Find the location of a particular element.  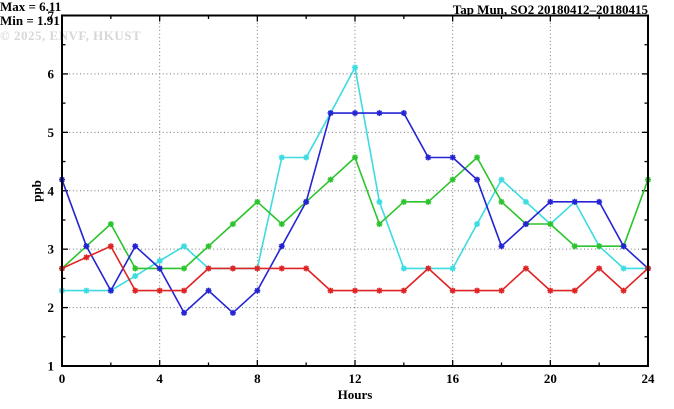

max-value-label: Max = 6.11 is located at coordinates (31, 7).